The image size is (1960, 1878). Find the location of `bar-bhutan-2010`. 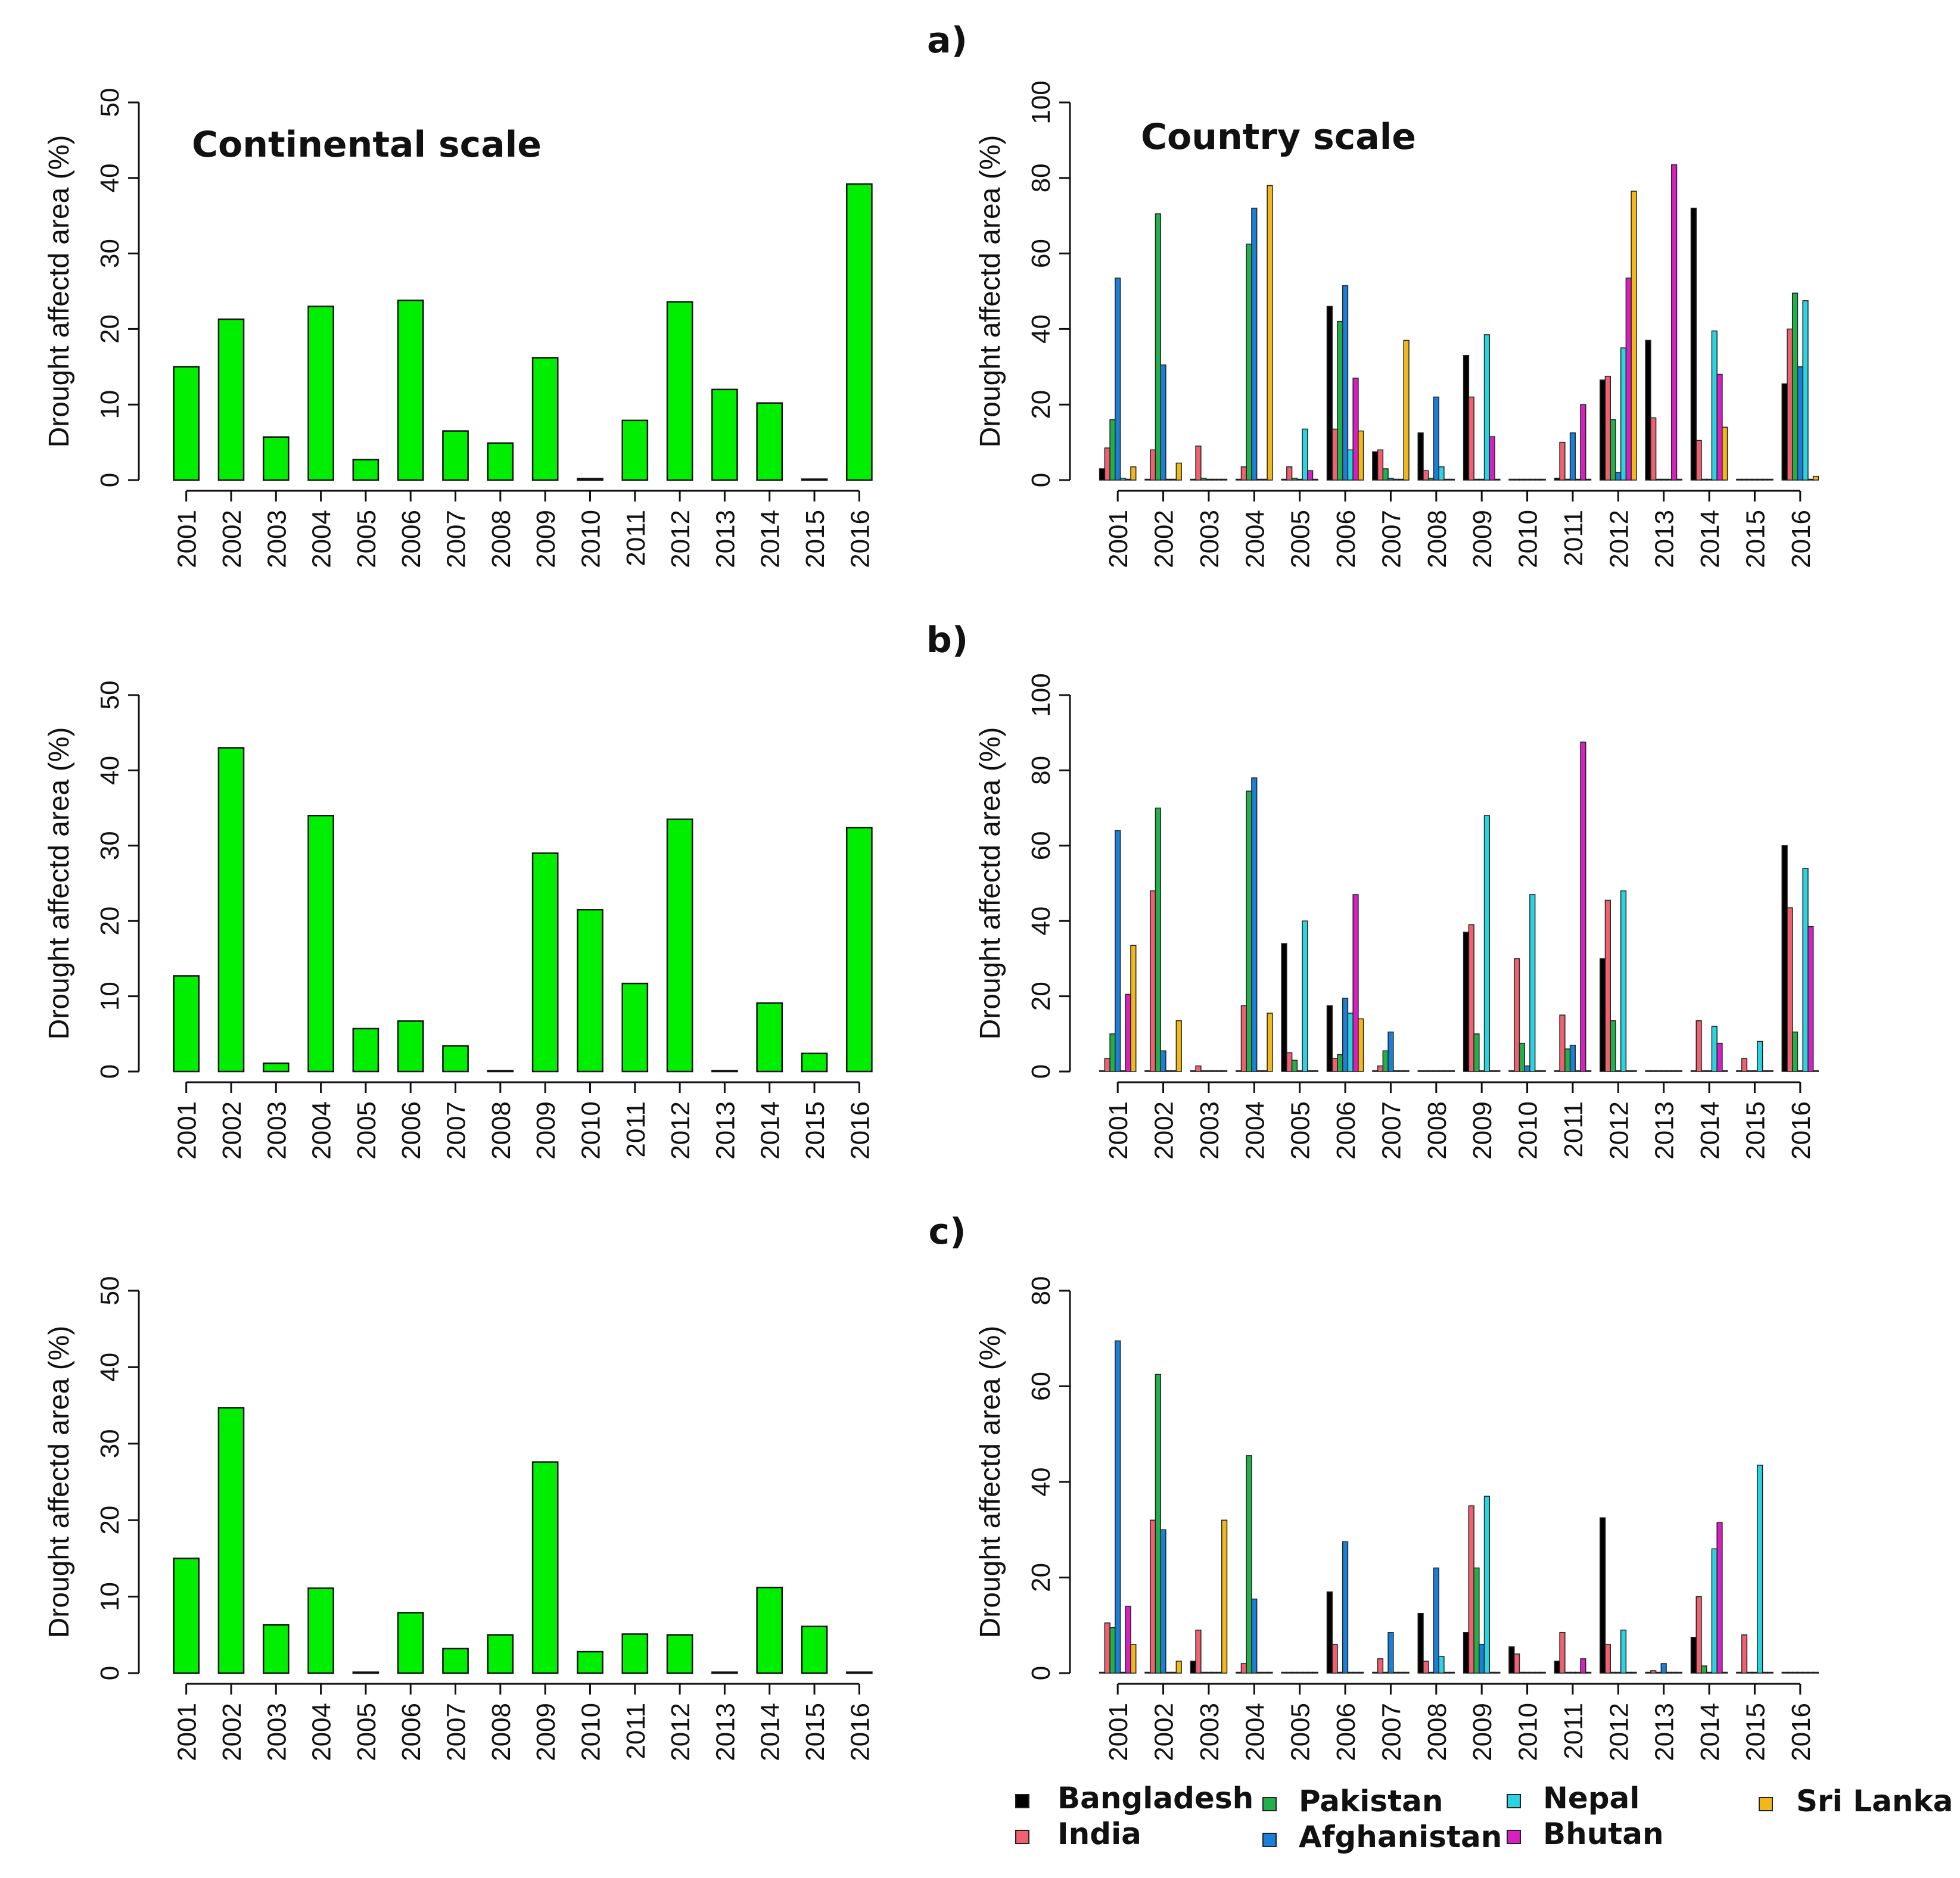

bar-bhutan-2010 is located at coordinates (1537, 480).